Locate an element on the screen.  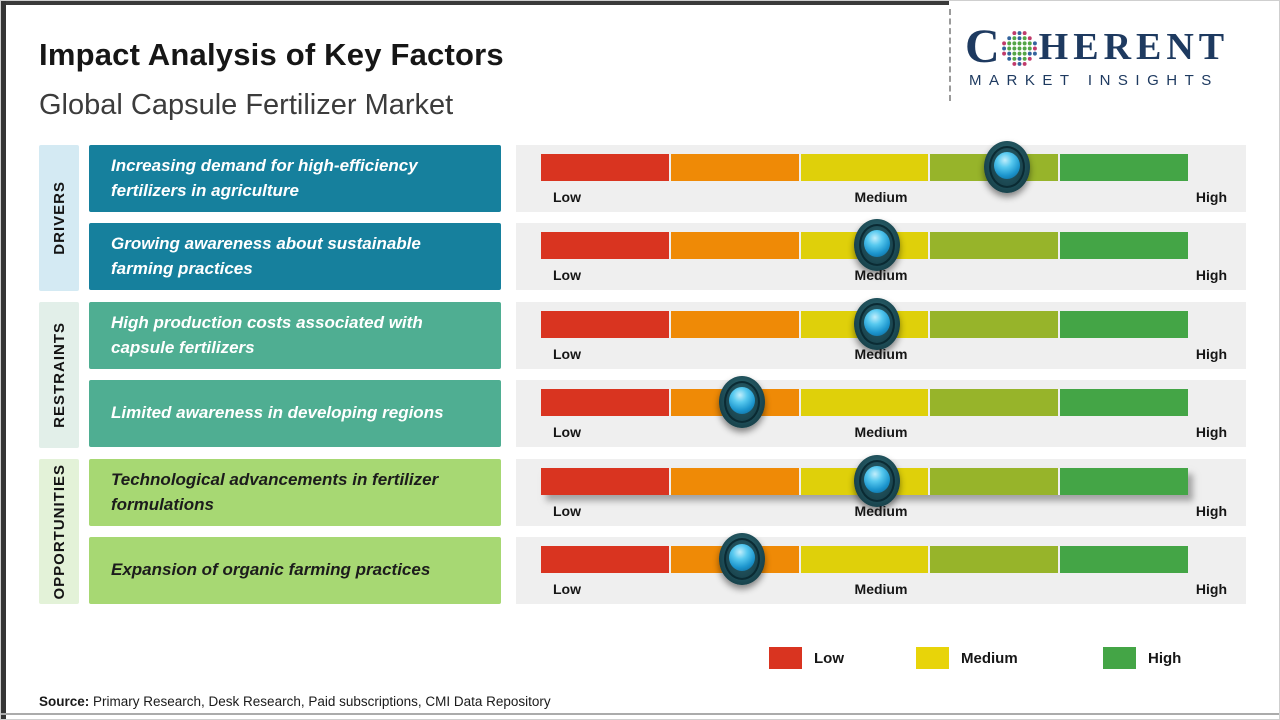
category-label-drivers: DRIVERS is located at coordinates (59, 218).